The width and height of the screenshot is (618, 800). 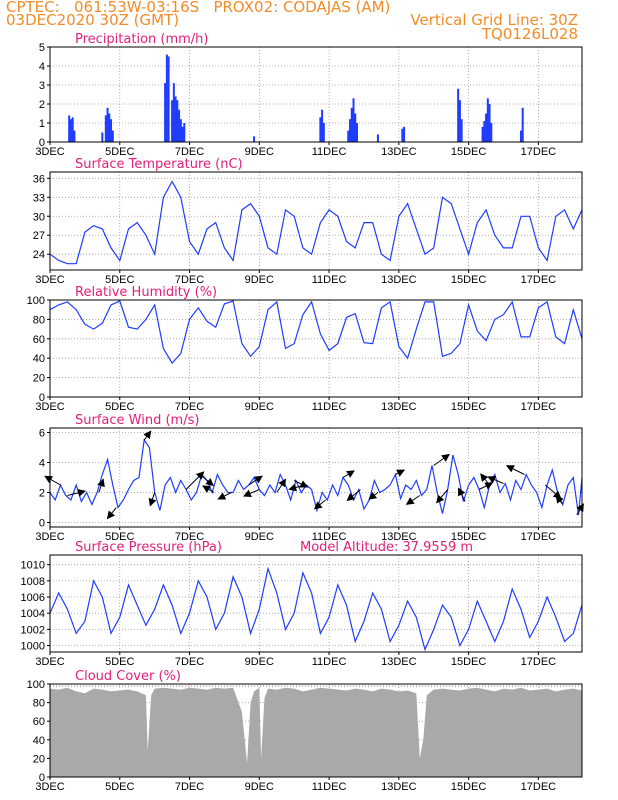 I want to click on panel-title: Relative Humidity (%), so click(x=146, y=292).